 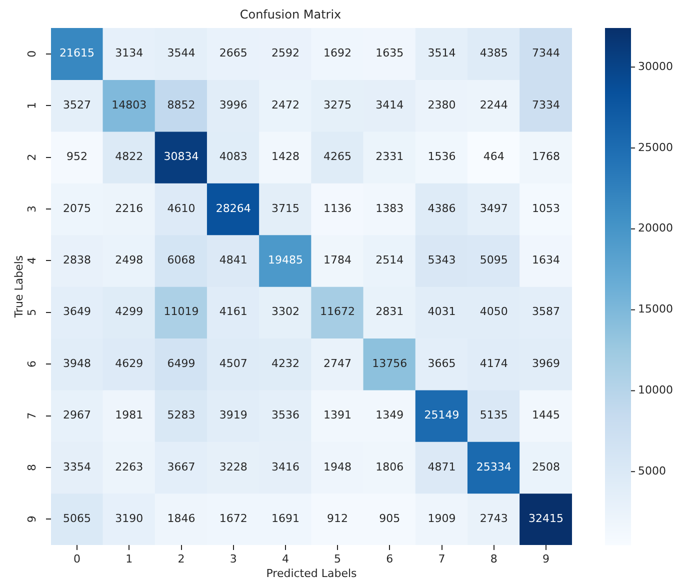 I want to click on data-label: 4161, so click(x=233, y=311).